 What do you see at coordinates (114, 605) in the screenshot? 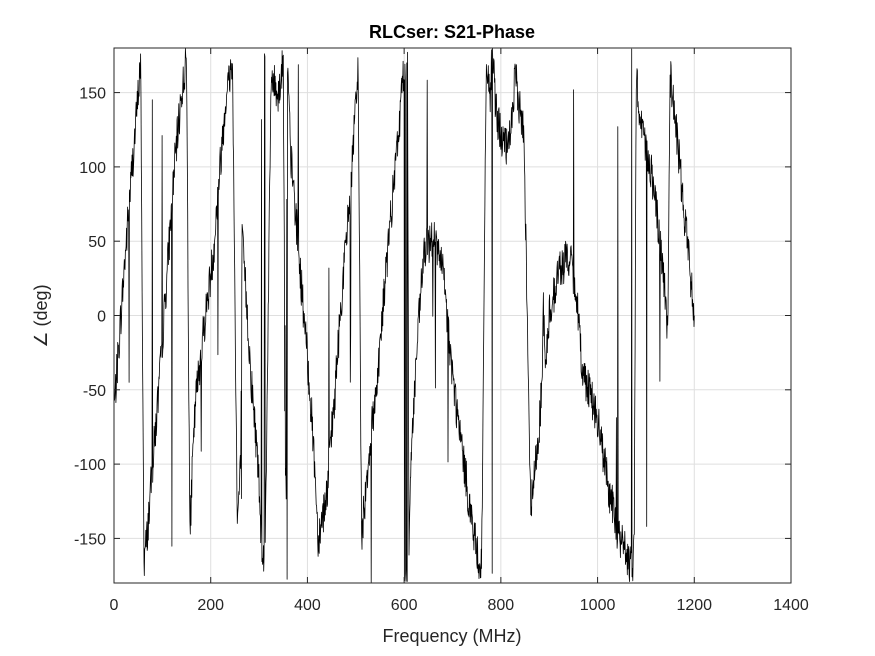
I see `x-tick-label: 0` at bounding box center [114, 605].